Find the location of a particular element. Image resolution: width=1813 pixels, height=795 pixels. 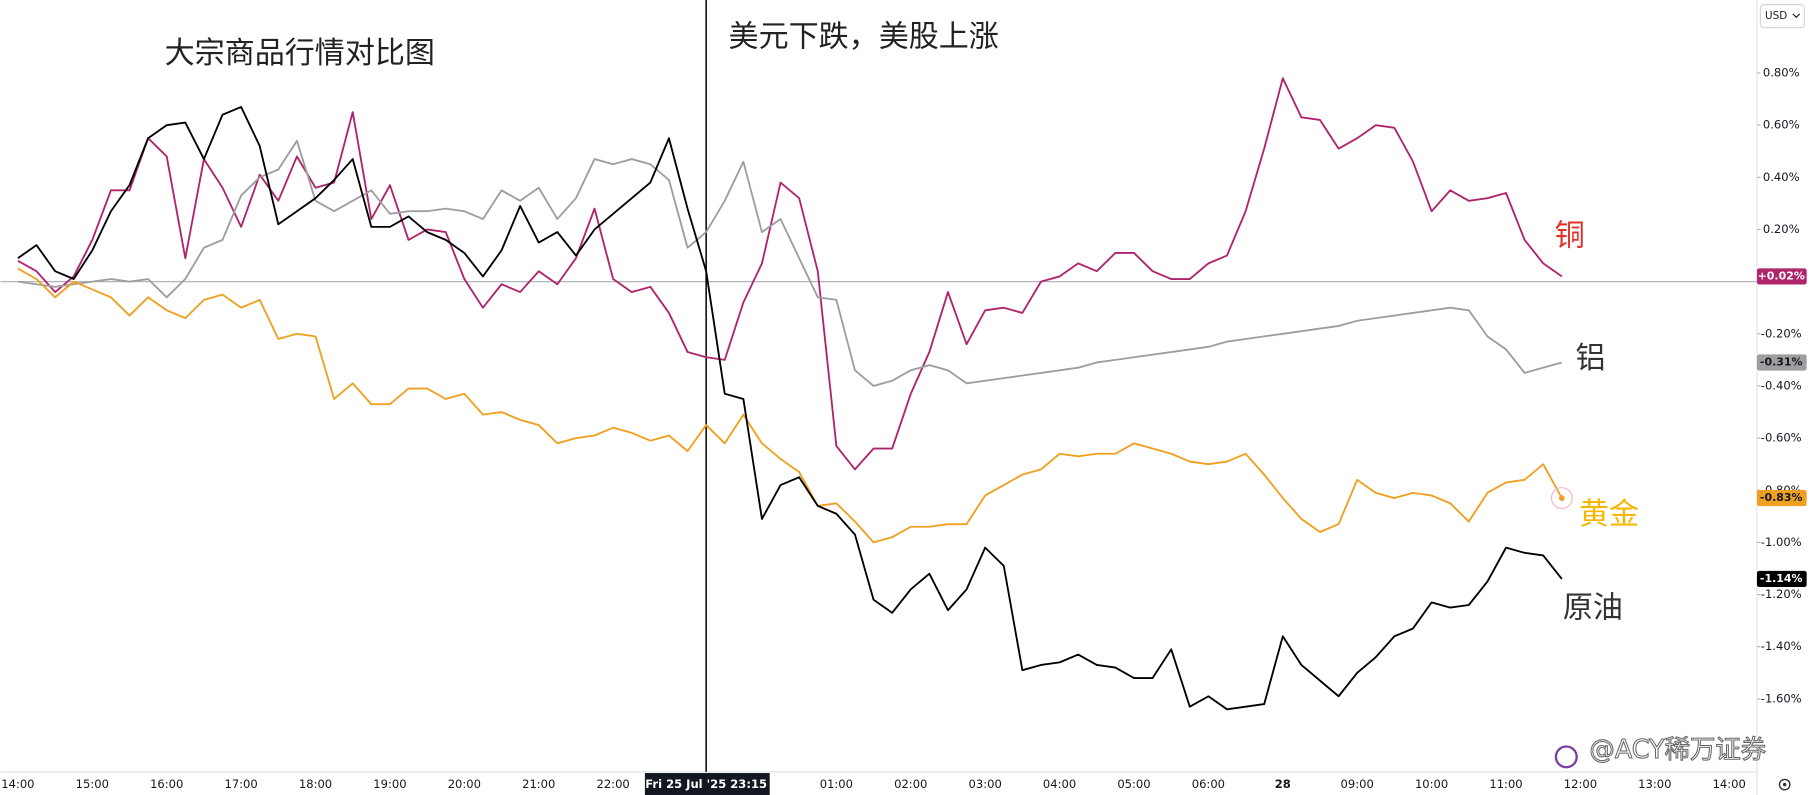

x-tick-label: 16:00 is located at coordinates (166, 784).